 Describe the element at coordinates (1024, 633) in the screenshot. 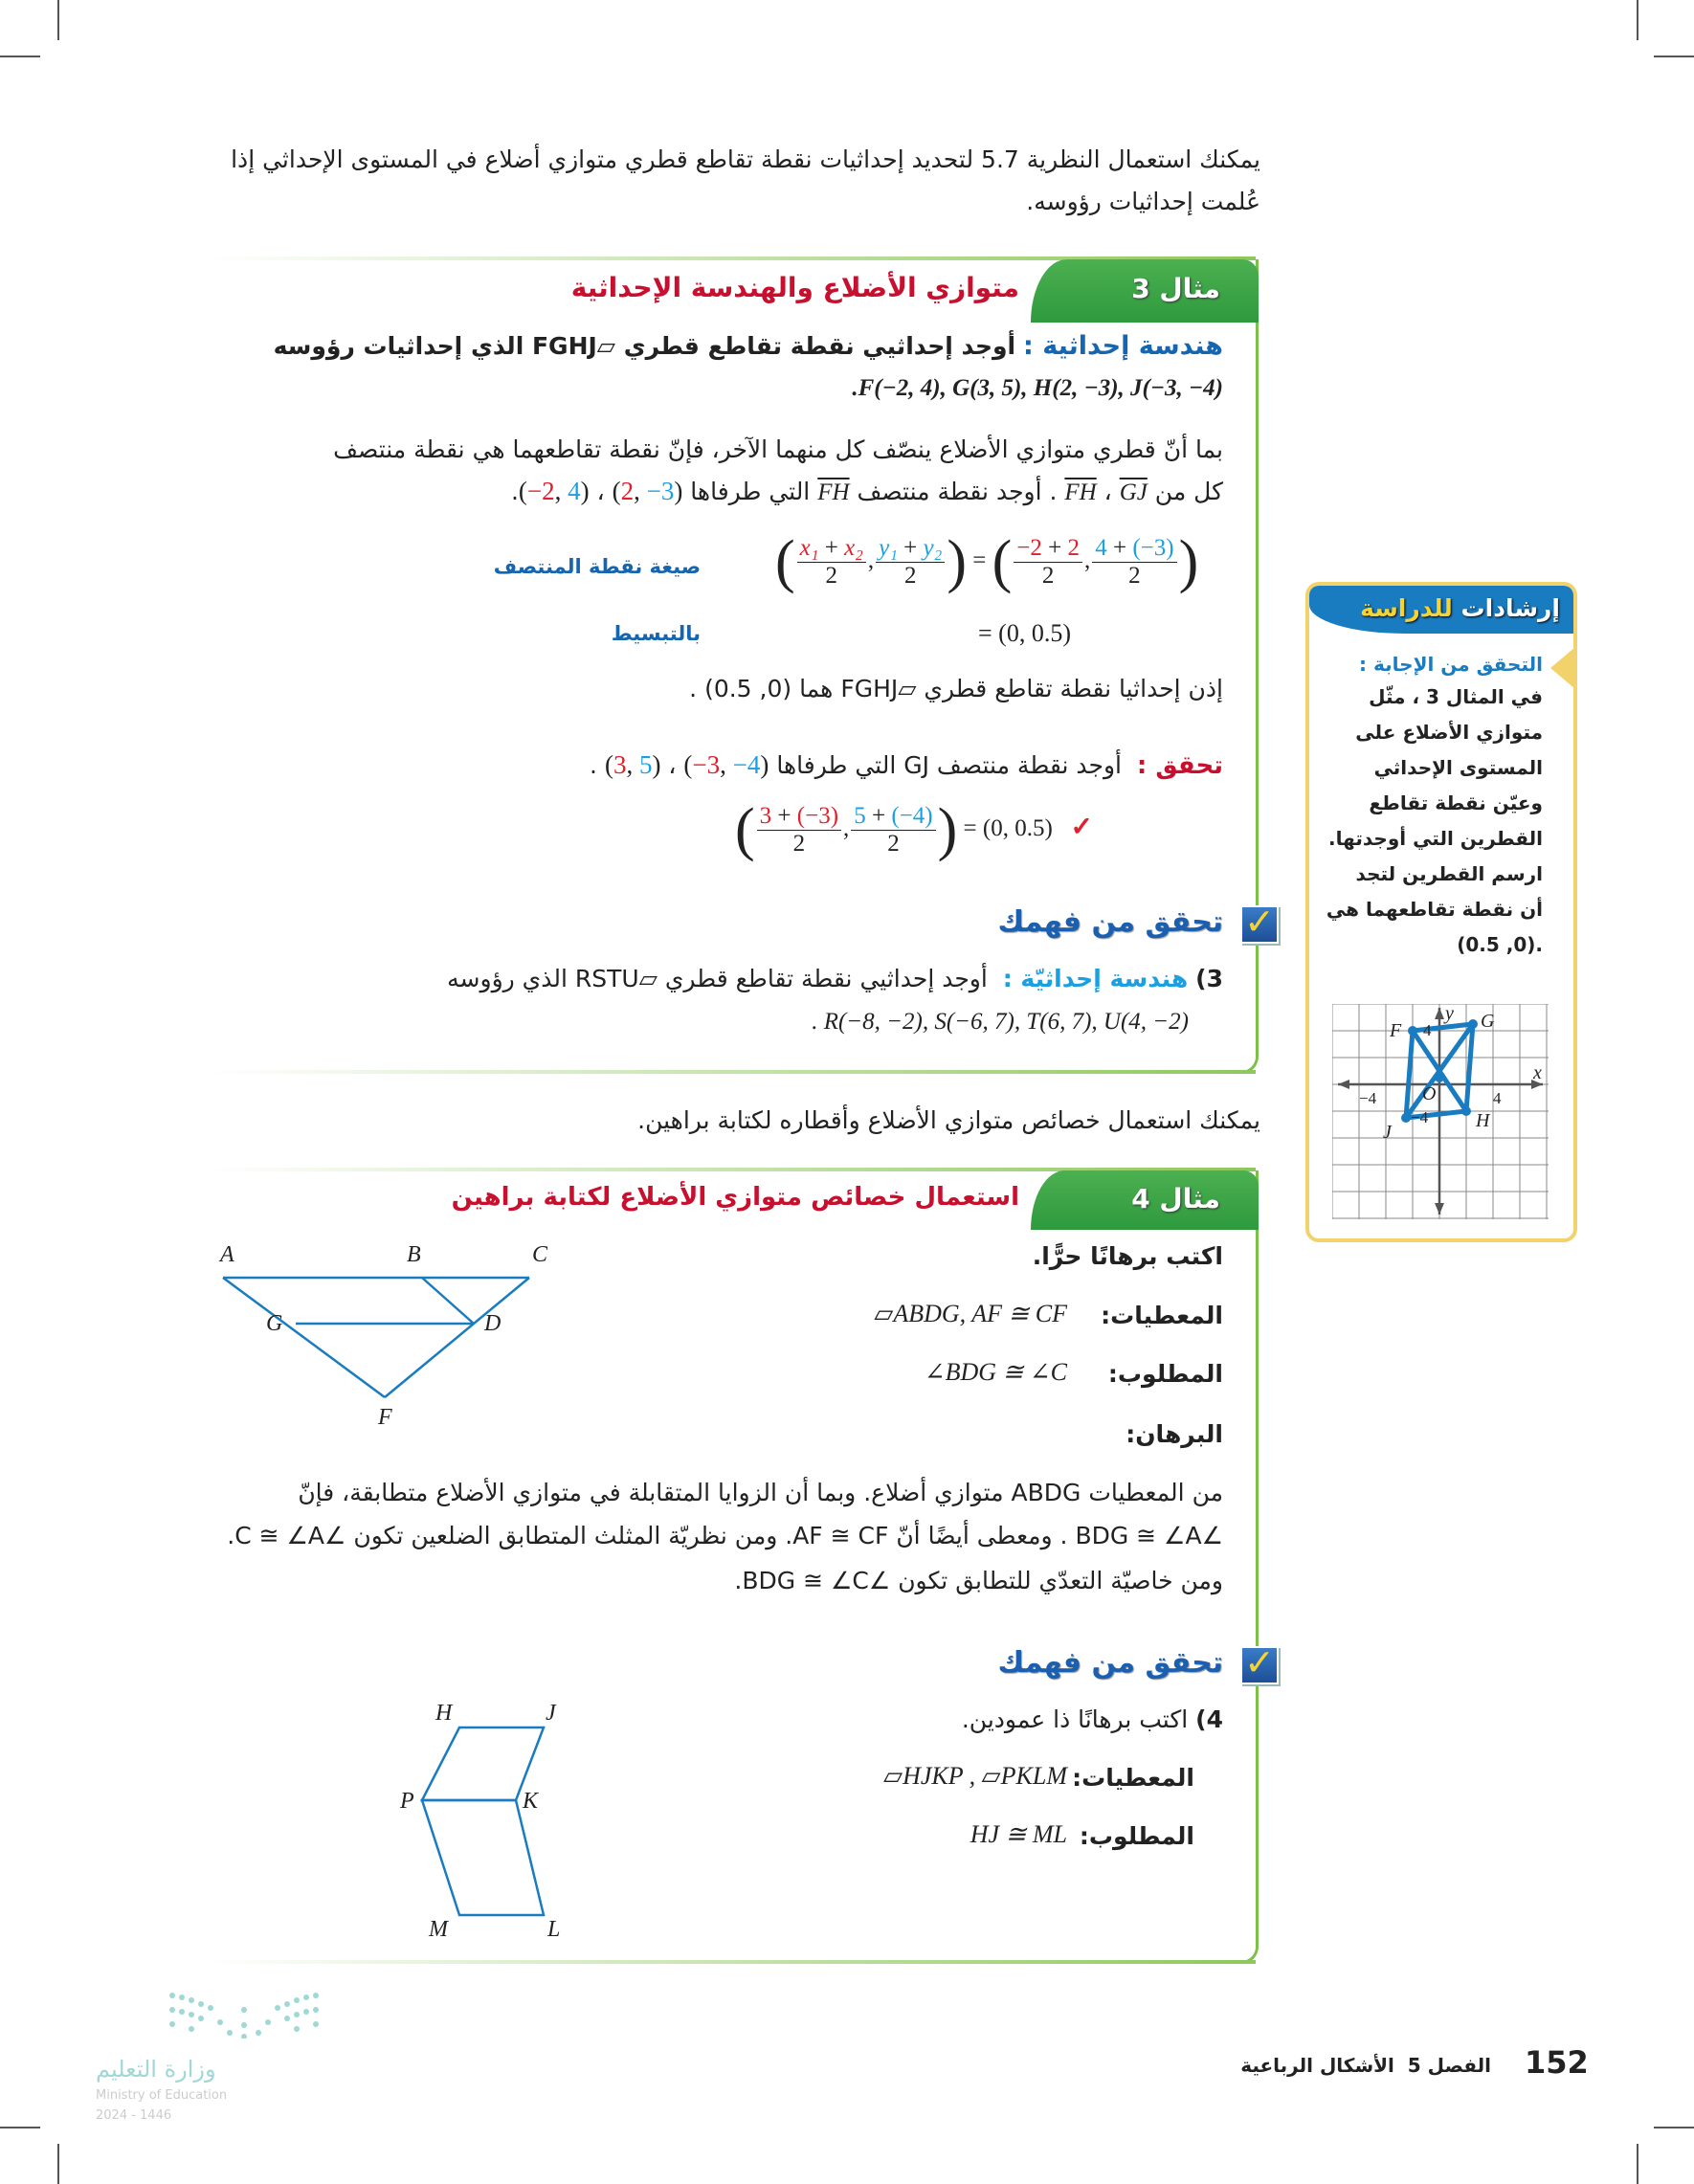

I see `simplify-result: = (0, 0.5)` at that location.